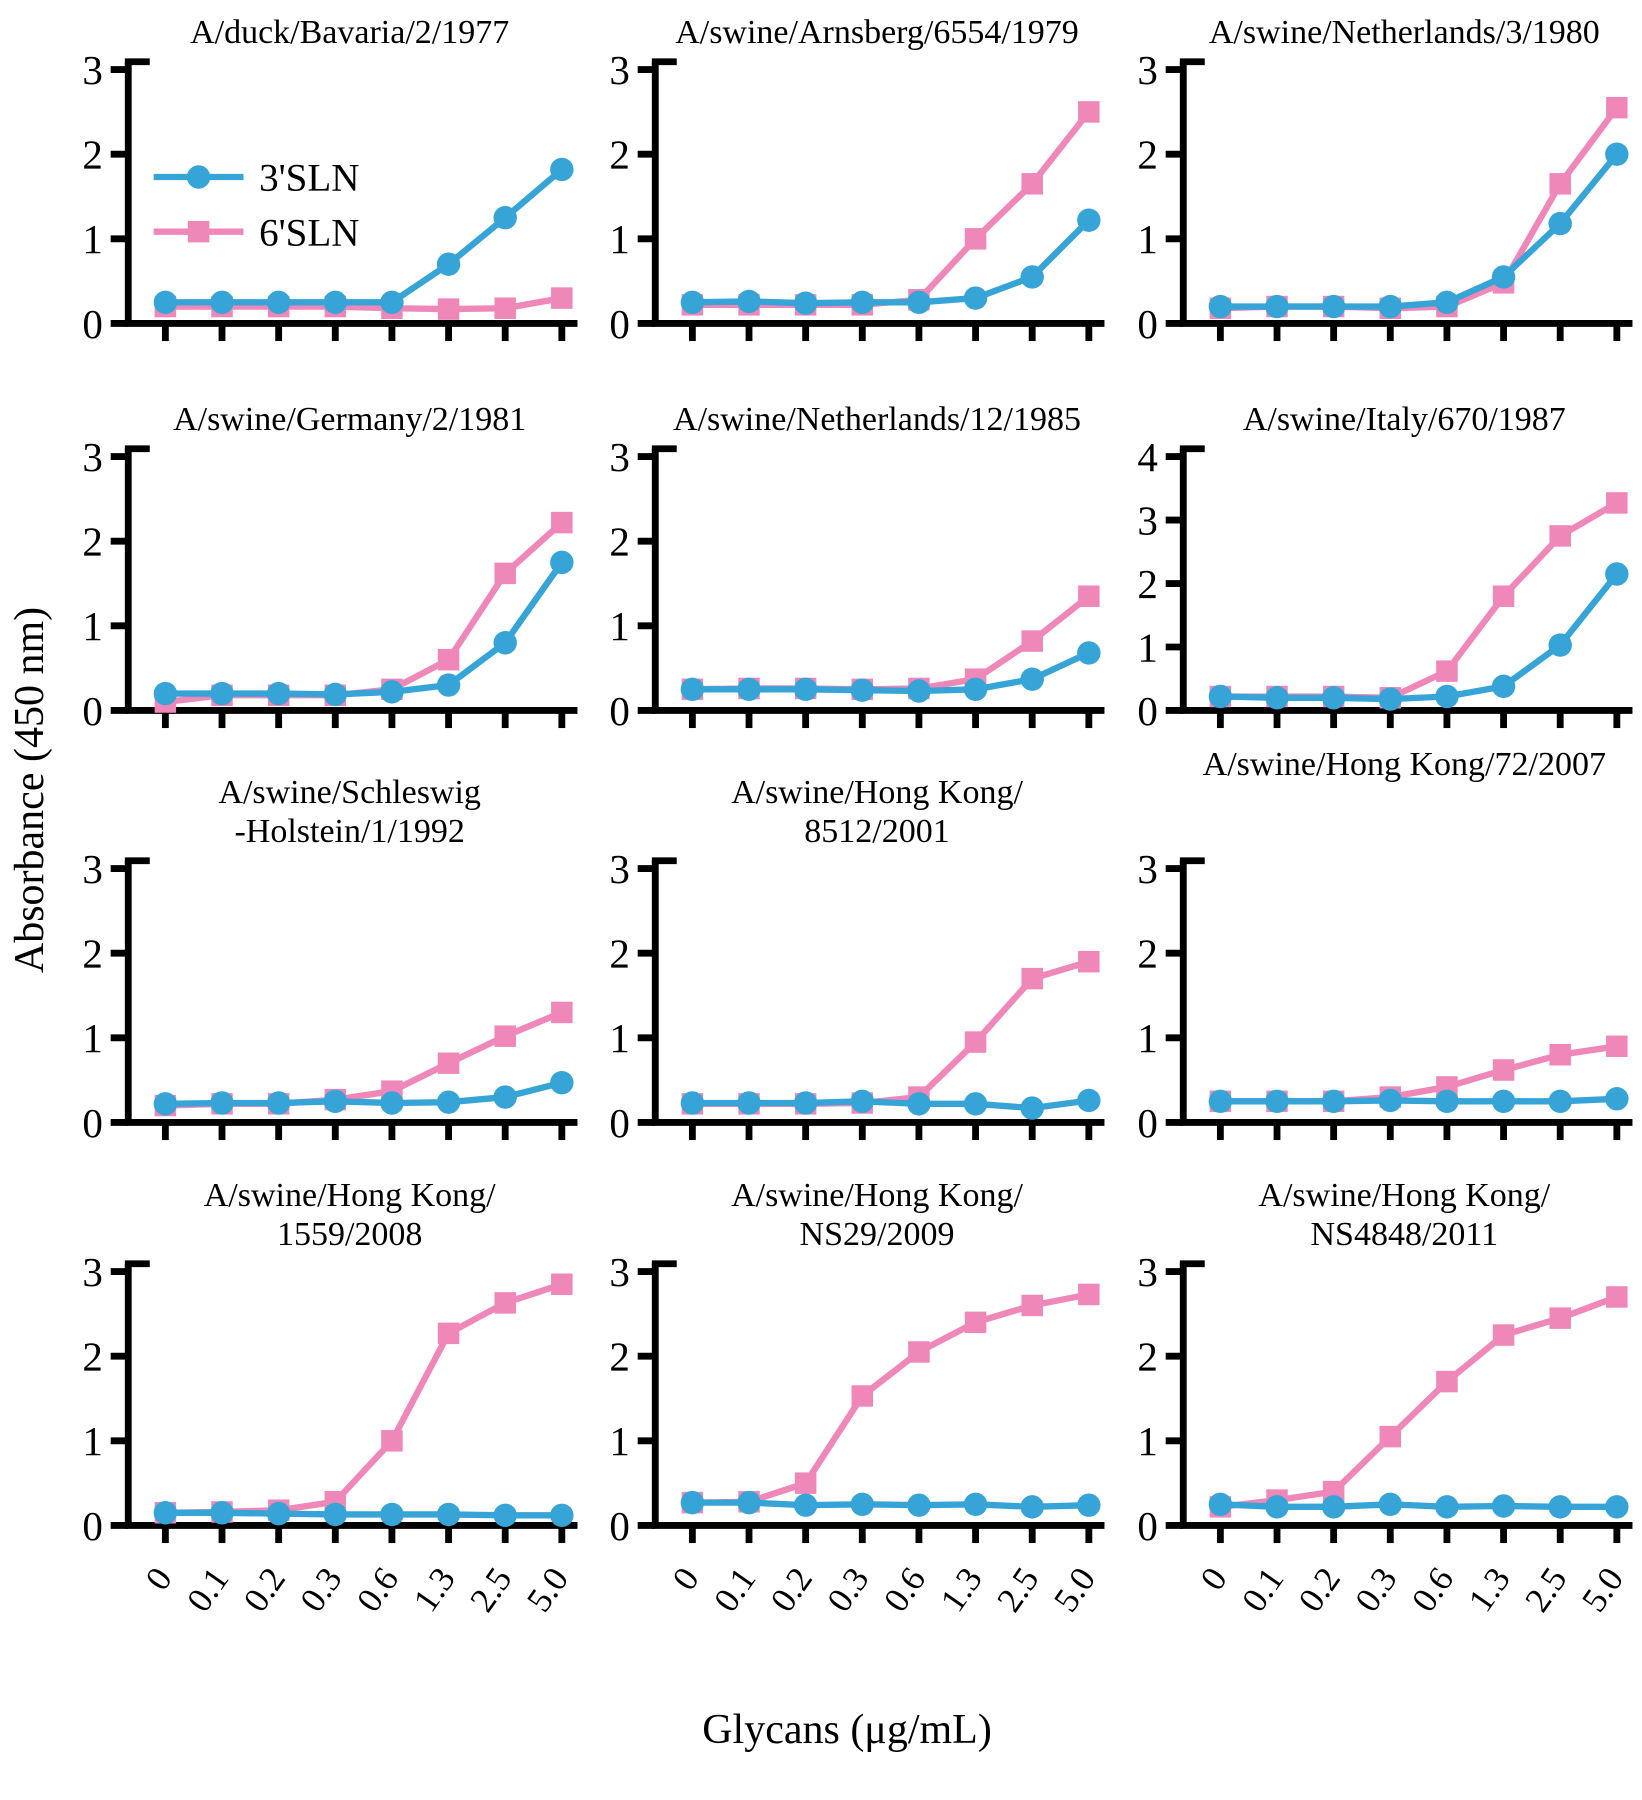  I want to click on subplot-title-line: 1559/2008, so click(349, 1234).